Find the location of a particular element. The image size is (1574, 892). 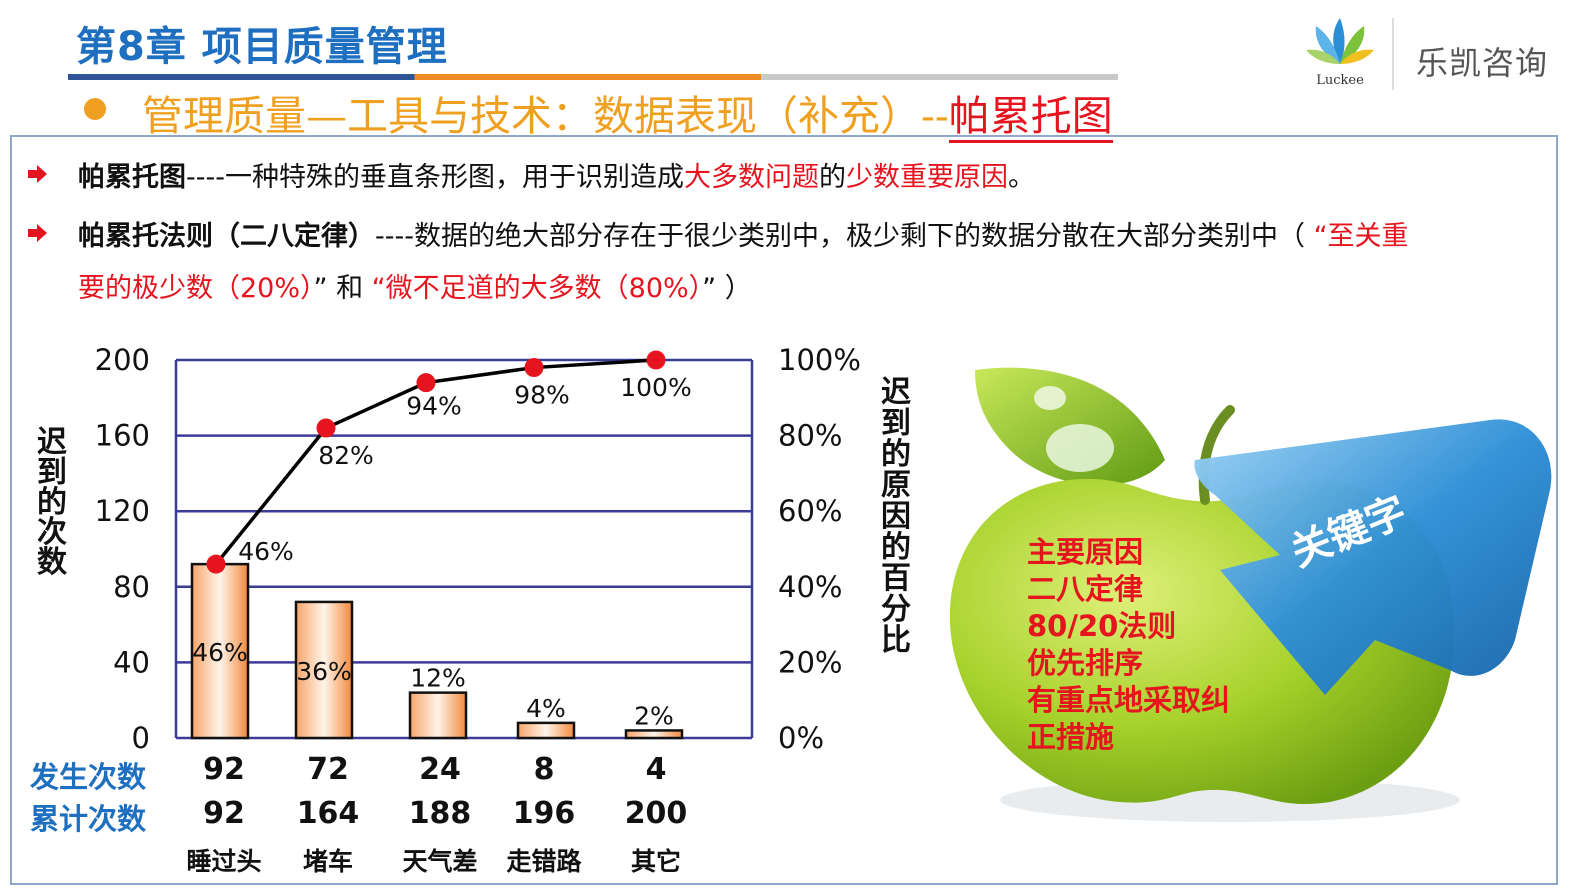

cumulative-label: 94% is located at coordinates (434, 406).